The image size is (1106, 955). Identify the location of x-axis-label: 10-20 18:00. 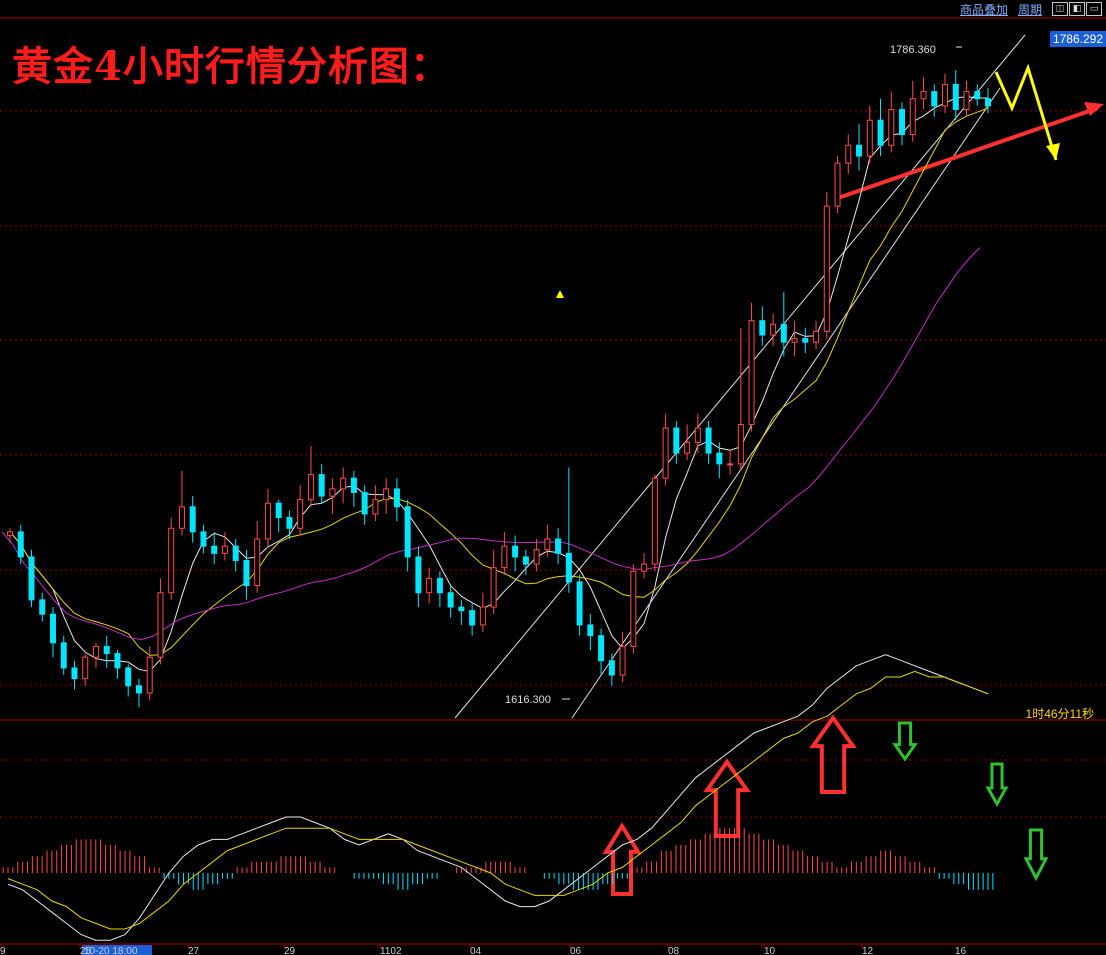
(111, 950).